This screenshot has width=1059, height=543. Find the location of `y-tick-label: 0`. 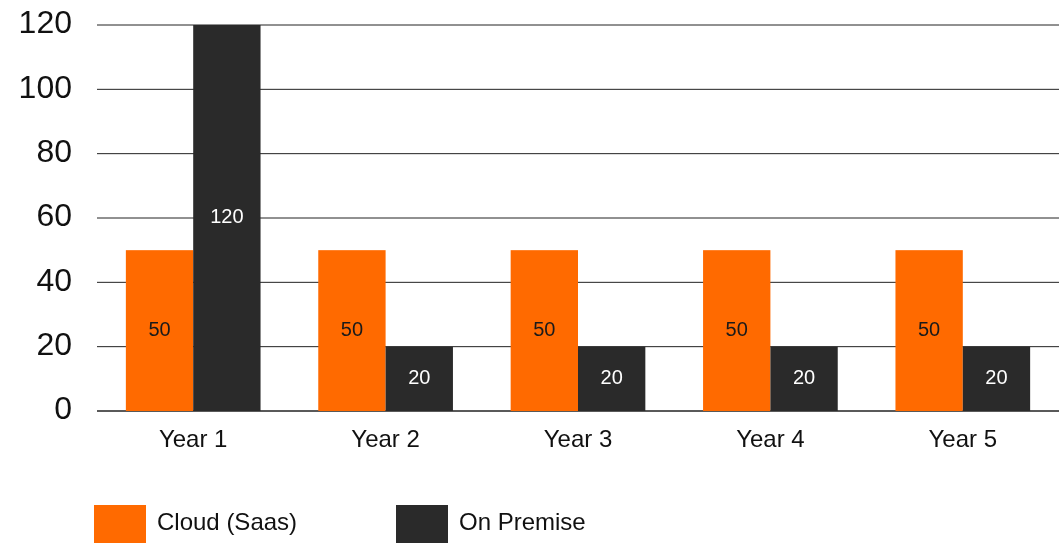

y-tick-label: 0 is located at coordinates (63, 408).